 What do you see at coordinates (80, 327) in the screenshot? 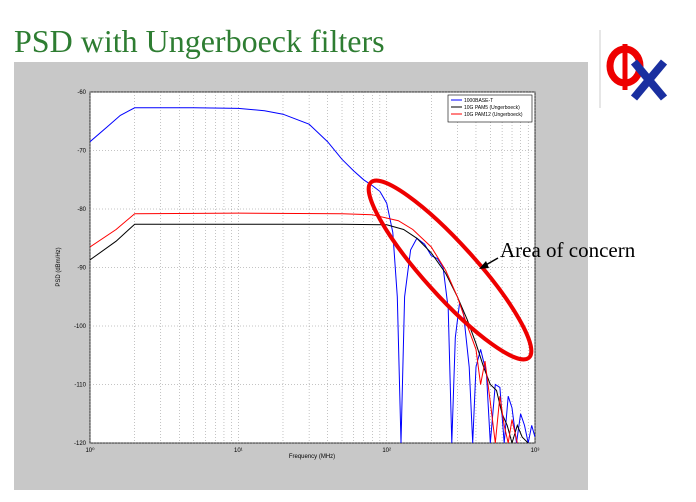
I see `y-tick-label: -100` at bounding box center [80, 327].